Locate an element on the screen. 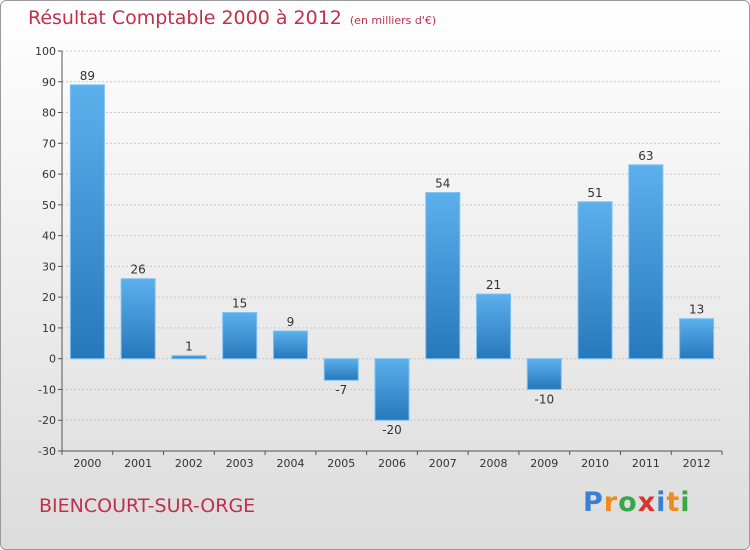  bar-2009 is located at coordinates (544, 374).